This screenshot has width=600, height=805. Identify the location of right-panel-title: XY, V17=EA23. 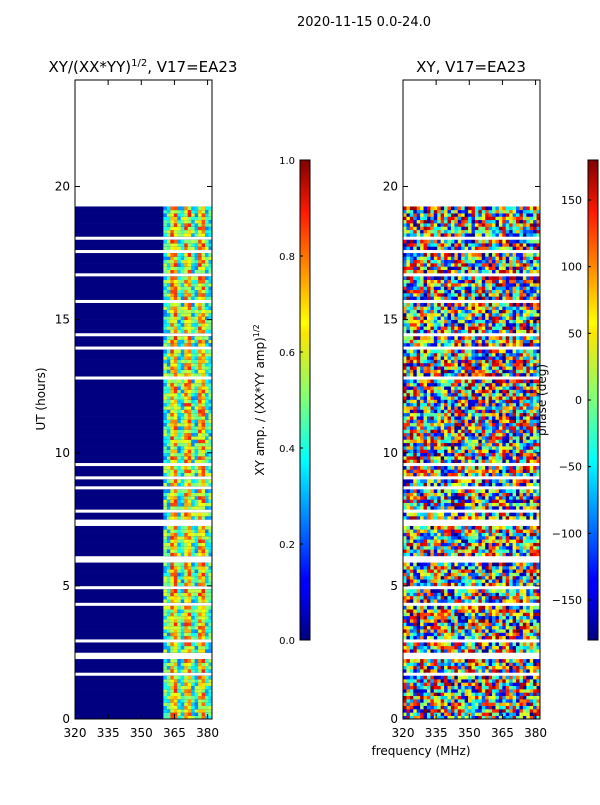
(471, 67).